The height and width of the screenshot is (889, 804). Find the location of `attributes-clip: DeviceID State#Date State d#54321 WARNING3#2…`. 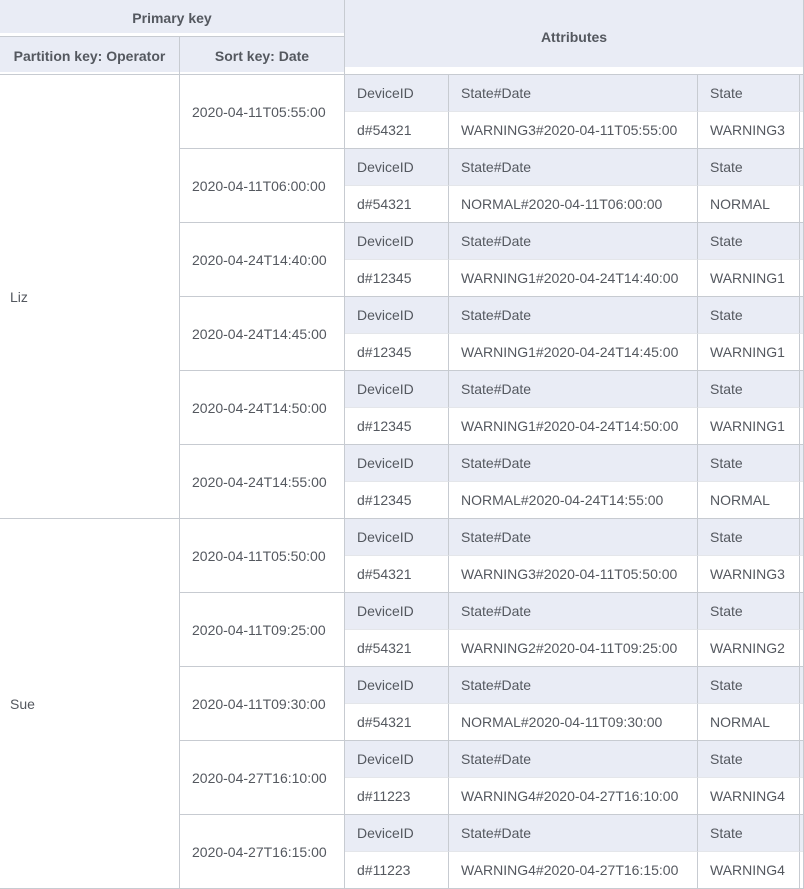

attributes-clip: DeviceID State#Date State d#54321 WARNING3#2… is located at coordinates (574, 555).